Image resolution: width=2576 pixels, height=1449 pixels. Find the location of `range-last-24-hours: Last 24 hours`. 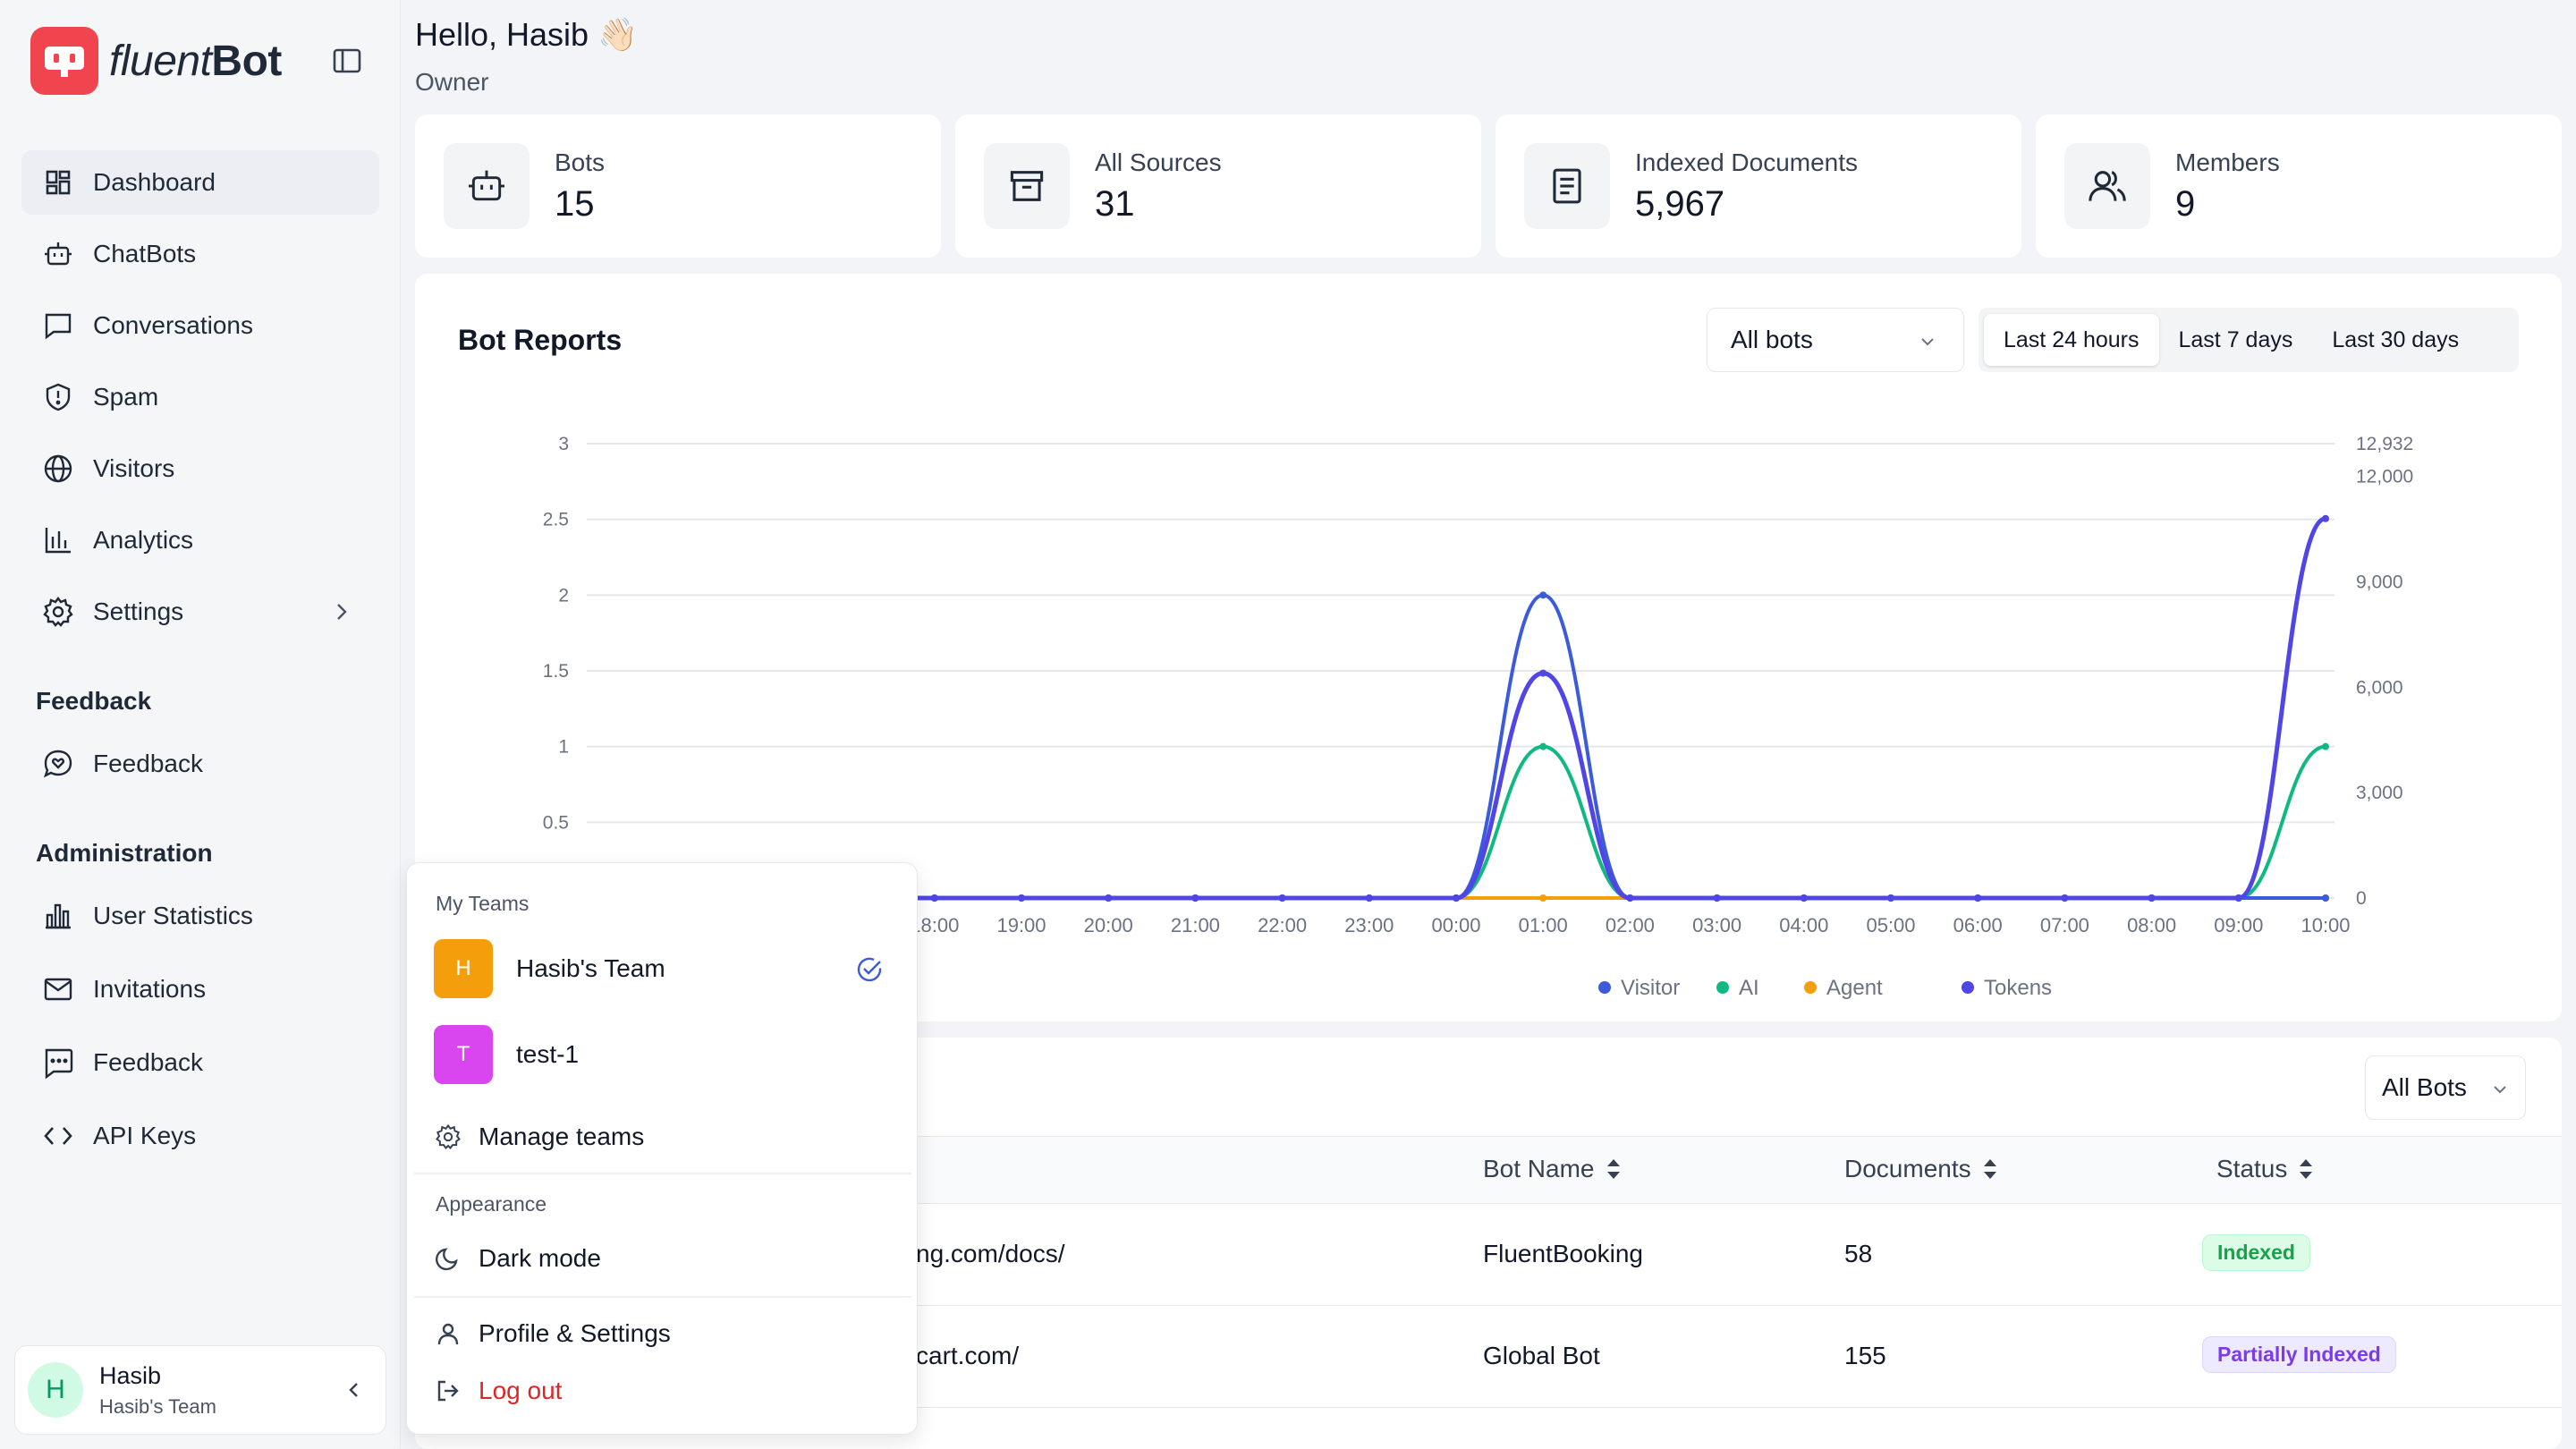

range-last-24-hours: Last 24 hours is located at coordinates (2071, 340).